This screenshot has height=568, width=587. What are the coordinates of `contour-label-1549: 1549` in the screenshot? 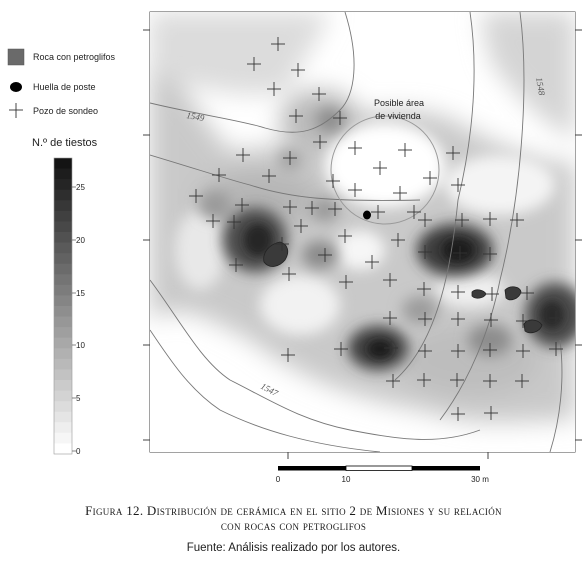 It's located at (196, 116).